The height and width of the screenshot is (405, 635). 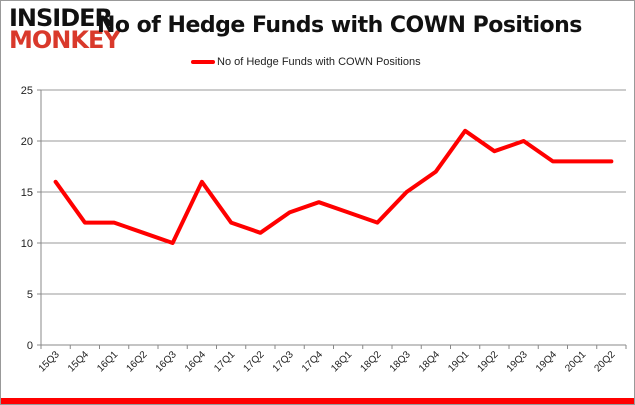 I want to click on legend: No of Hedge Funds with COWN Positions, so click(x=306, y=62).